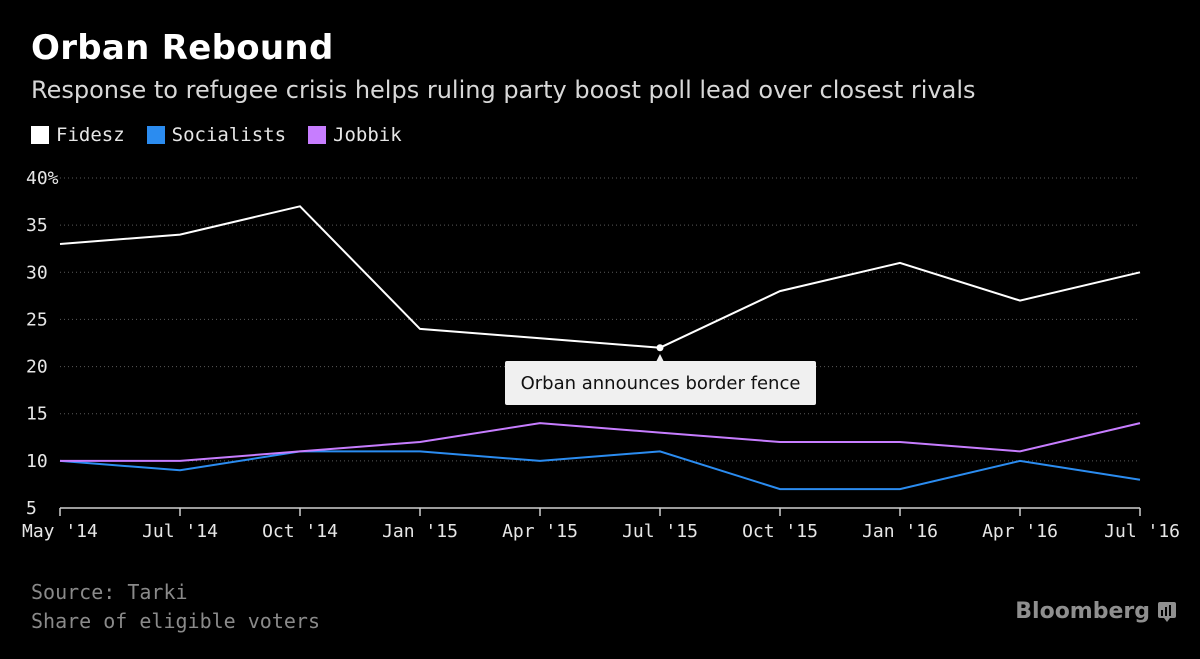 The height and width of the screenshot is (659, 1200). Describe the element at coordinates (37, 367) in the screenshot. I see `y-tick-label: 20` at that location.